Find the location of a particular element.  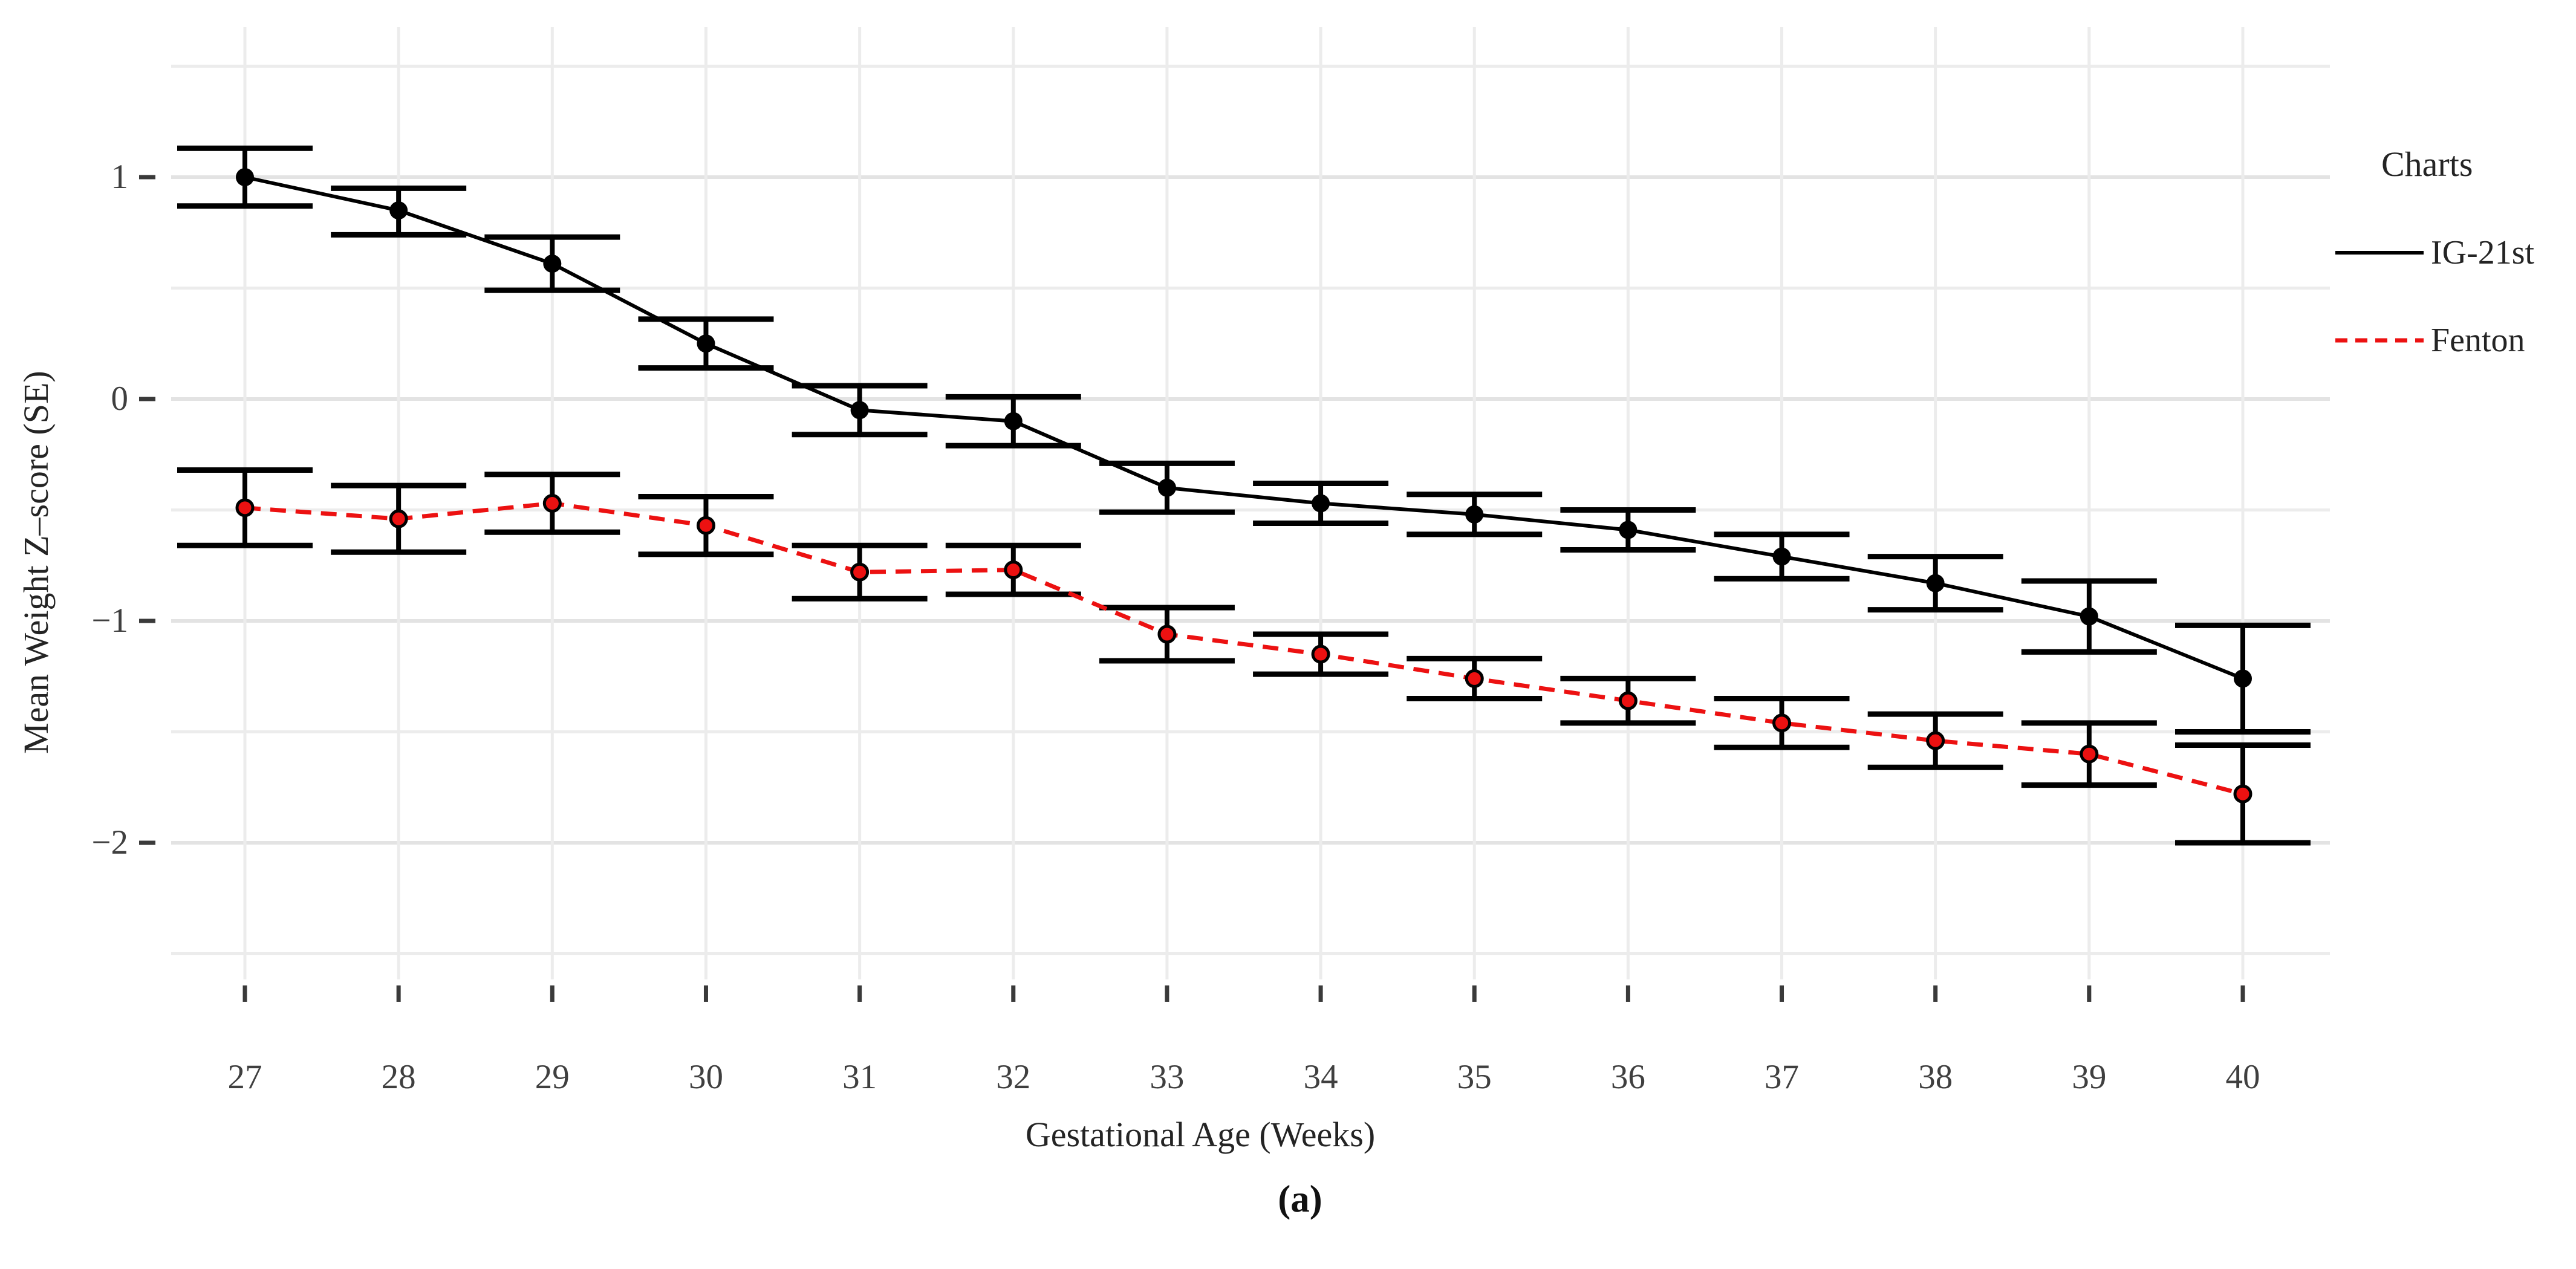

legend-item-ig21st: IG-21st is located at coordinates (2434, 253).